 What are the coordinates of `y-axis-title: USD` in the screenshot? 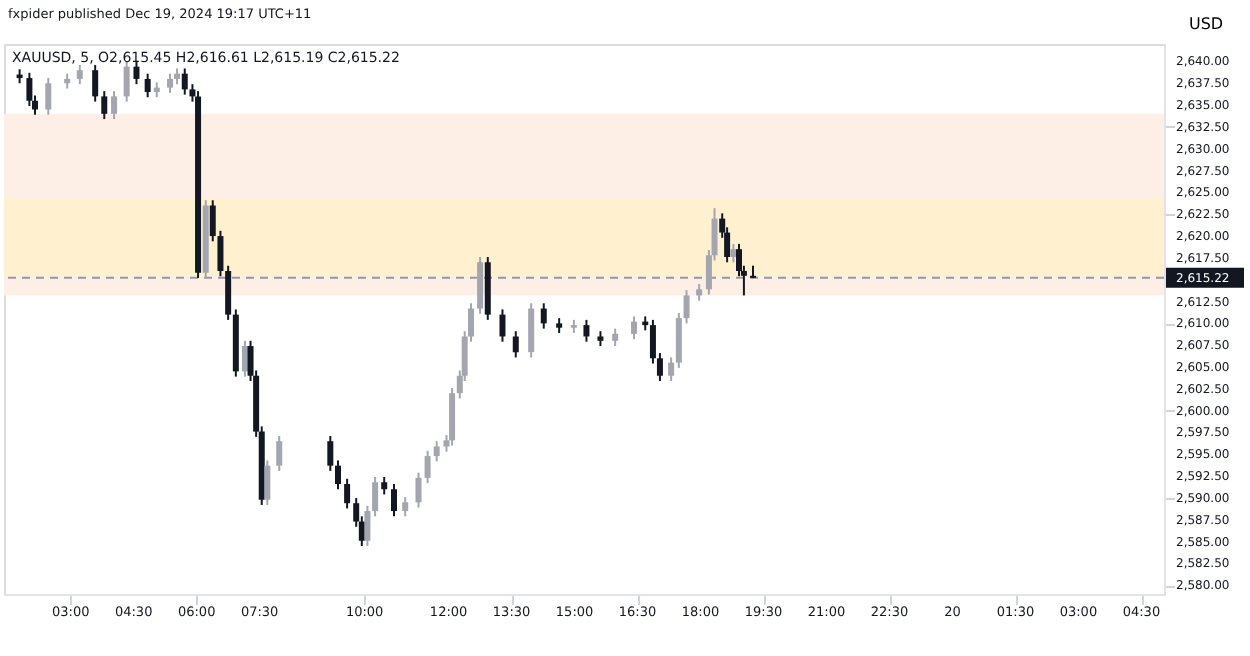 It's located at (1206, 24).